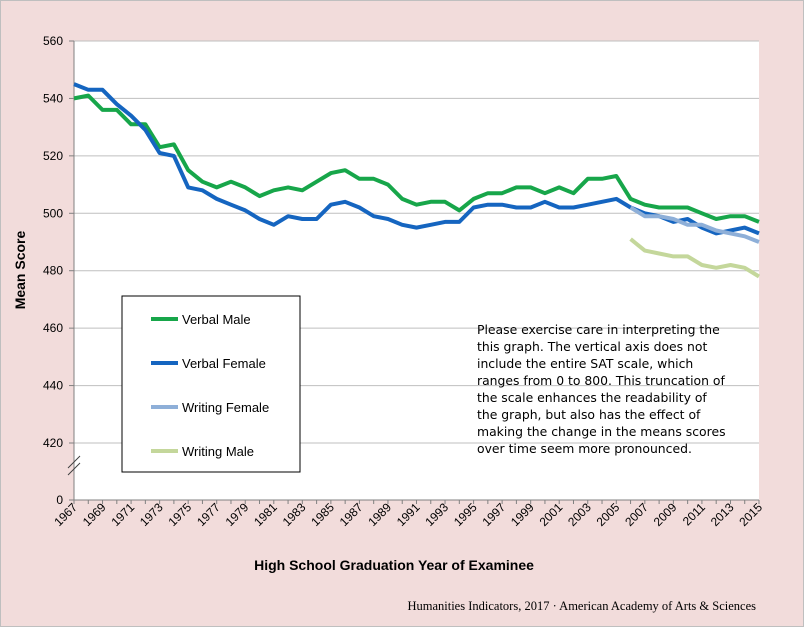  What do you see at coordinates (151, 514) in the screenshot?
I see `x-tick-label-1973: 1973` at bounding box center [151, 514].